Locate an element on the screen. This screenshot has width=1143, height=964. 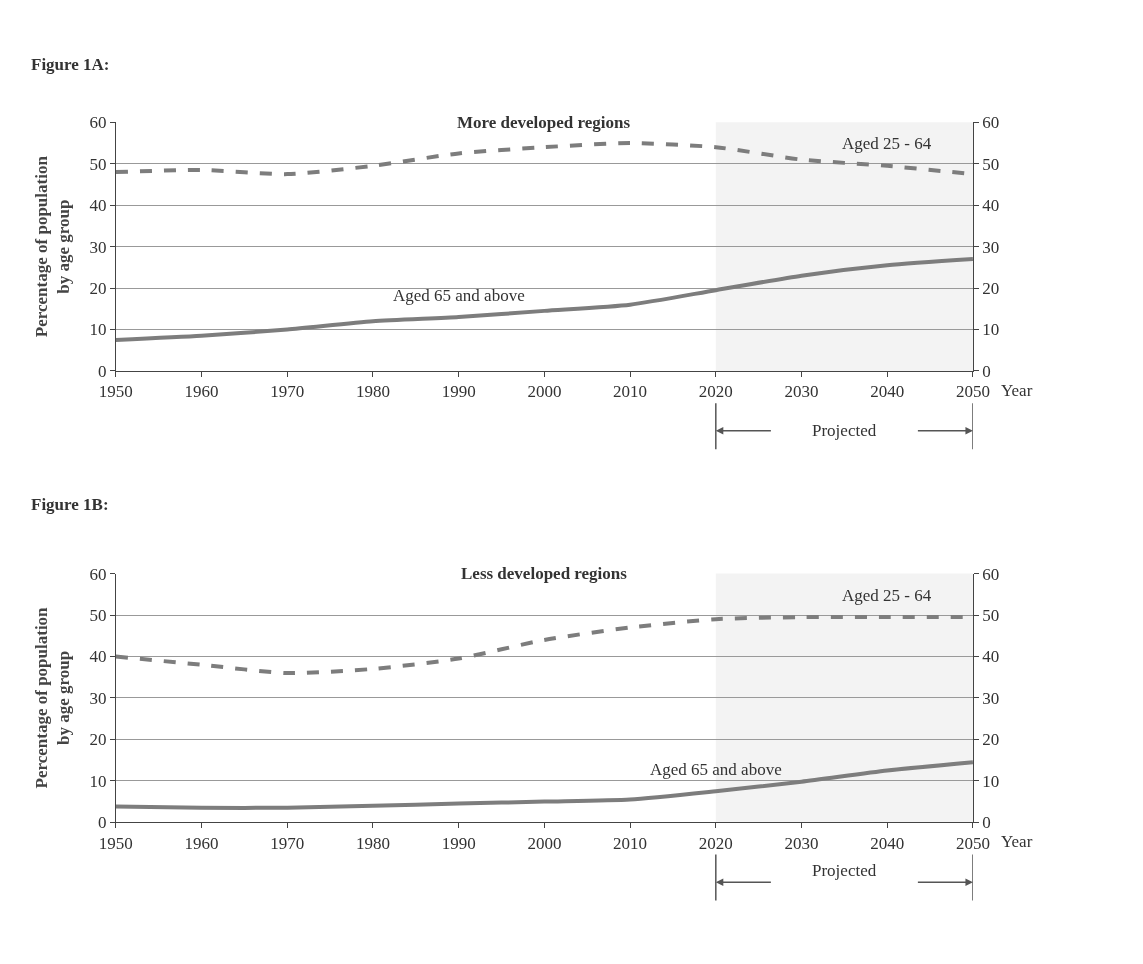
chart-title: Figure 1A: is located at coordinates (70, 64).